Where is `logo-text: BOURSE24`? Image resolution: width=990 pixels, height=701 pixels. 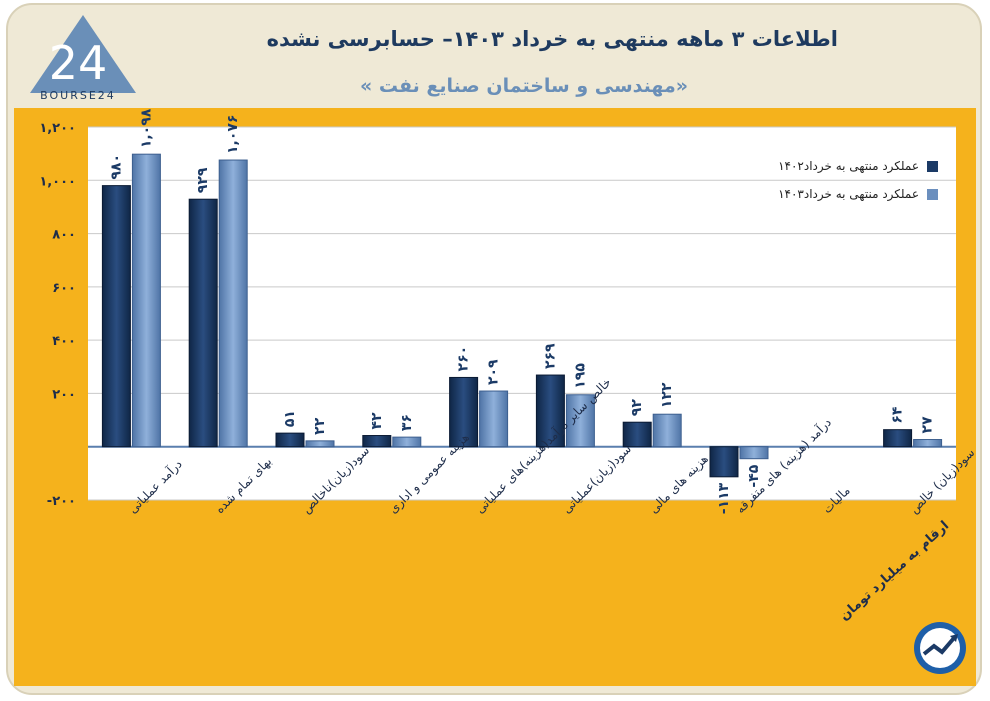
logo-text: BOURSE24 is located at coordinates (78, 95).